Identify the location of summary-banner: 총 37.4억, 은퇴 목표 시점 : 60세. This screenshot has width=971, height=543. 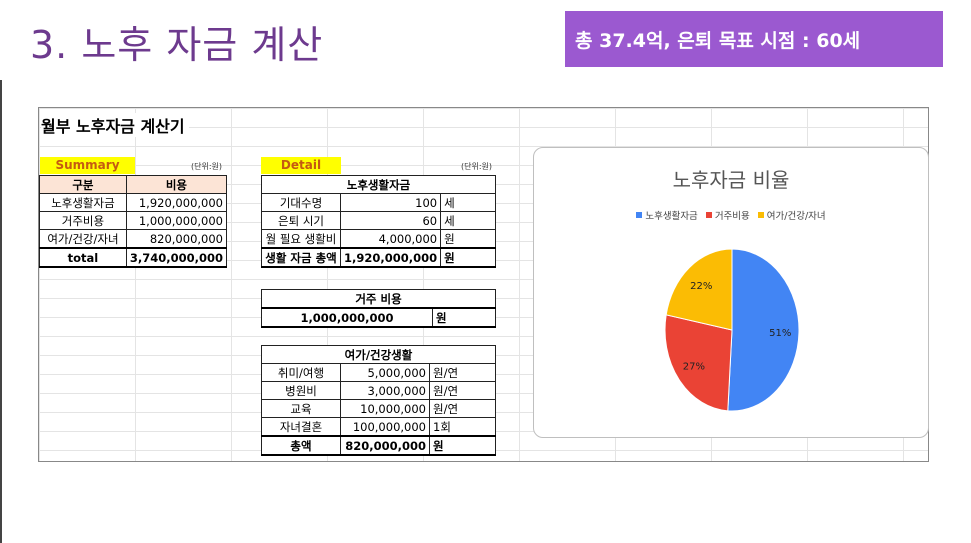
(754, 39).